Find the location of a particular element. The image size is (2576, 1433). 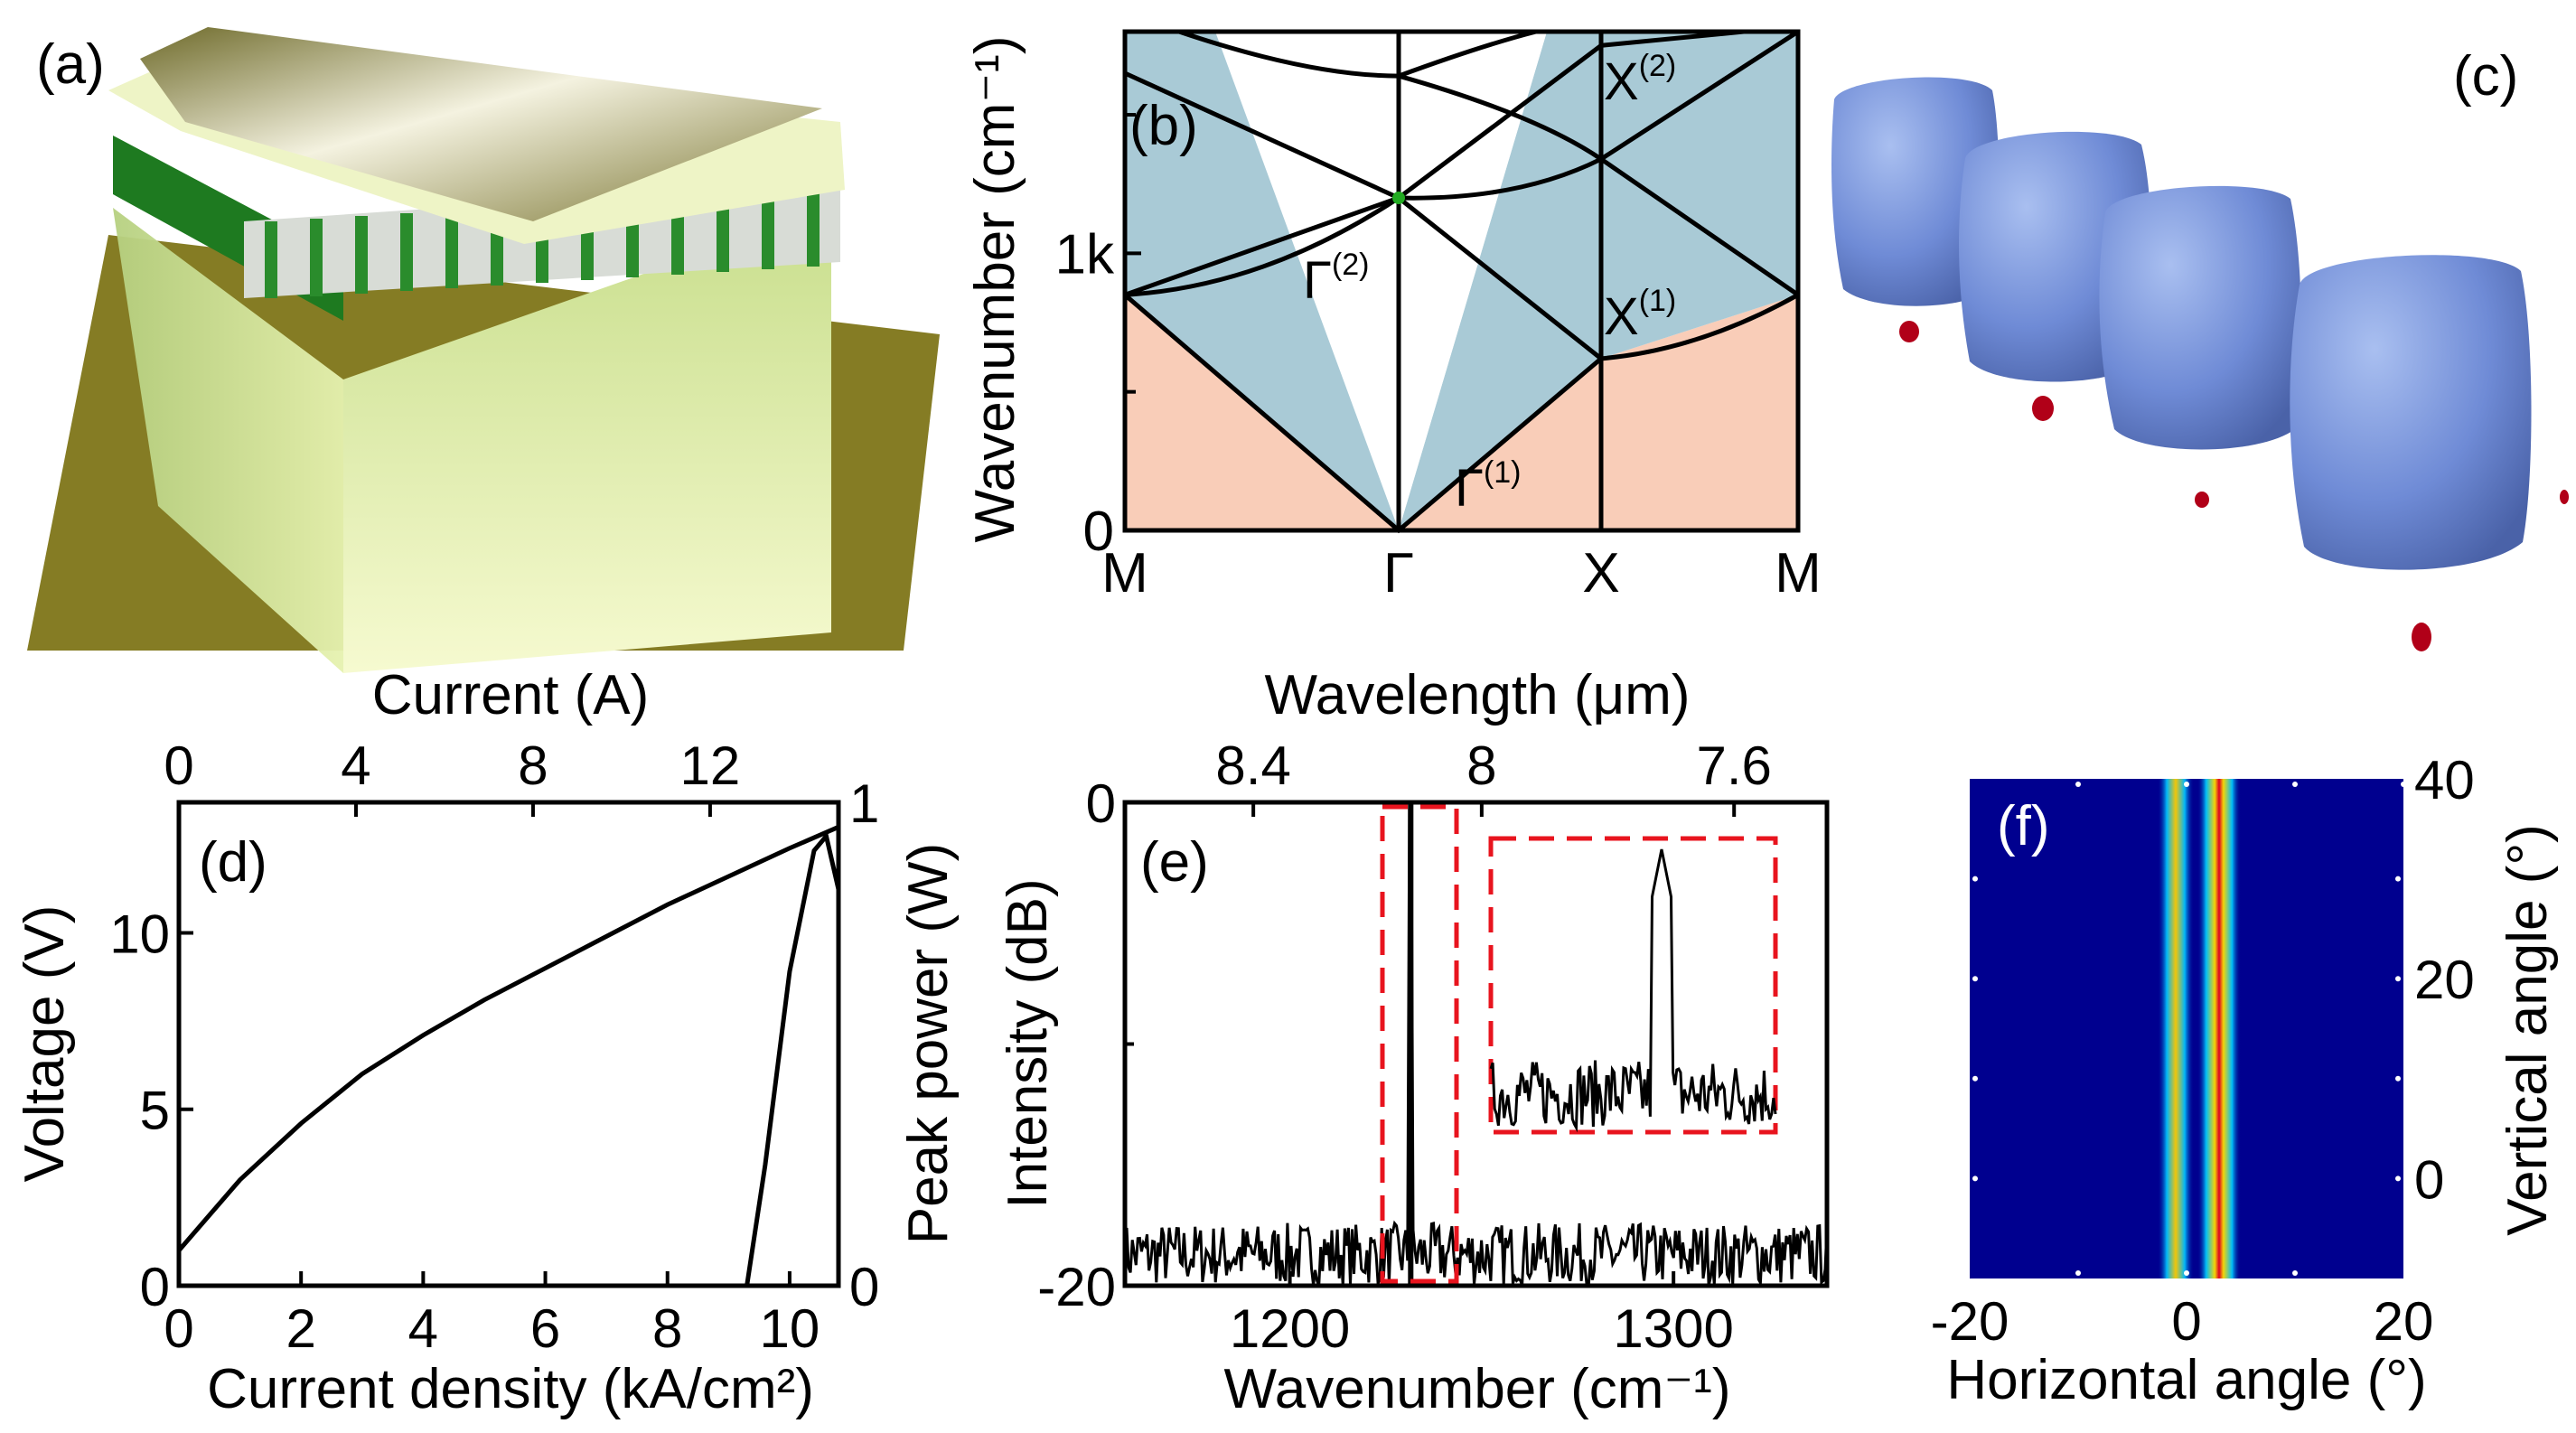

band-plot-frame is located at coordinates (1461, 281).